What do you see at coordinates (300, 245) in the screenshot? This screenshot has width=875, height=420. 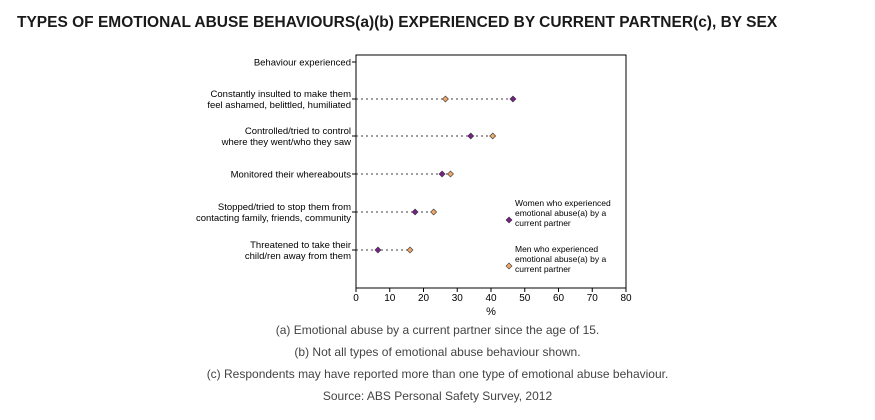 I see `category-label: Threatened to take their` at bounding box center [300, 245].